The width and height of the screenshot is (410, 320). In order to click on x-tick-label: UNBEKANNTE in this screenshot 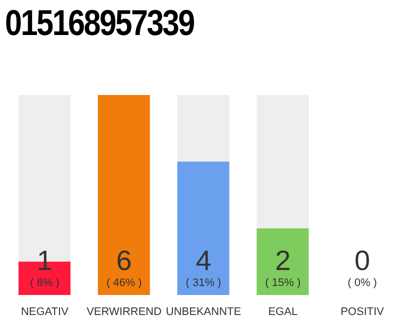, I will do `click(204, 312)`.